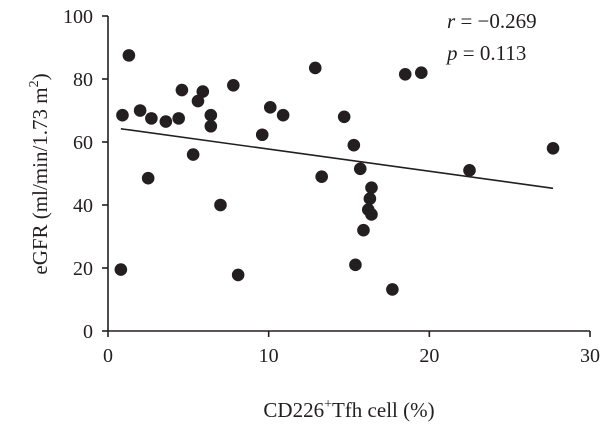  I want to click on p-symbol: p, so click(451, 53).